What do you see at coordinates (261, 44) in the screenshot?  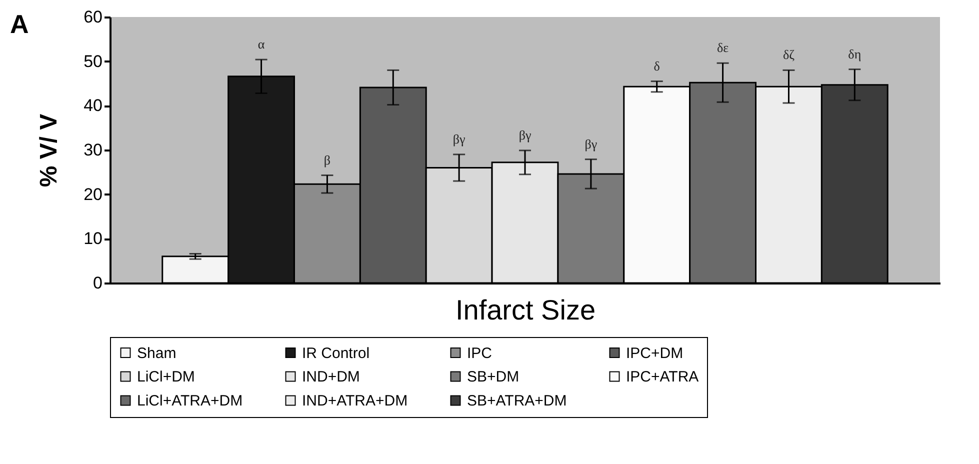 I see `data-label: α` at bounding box center [261, 44].